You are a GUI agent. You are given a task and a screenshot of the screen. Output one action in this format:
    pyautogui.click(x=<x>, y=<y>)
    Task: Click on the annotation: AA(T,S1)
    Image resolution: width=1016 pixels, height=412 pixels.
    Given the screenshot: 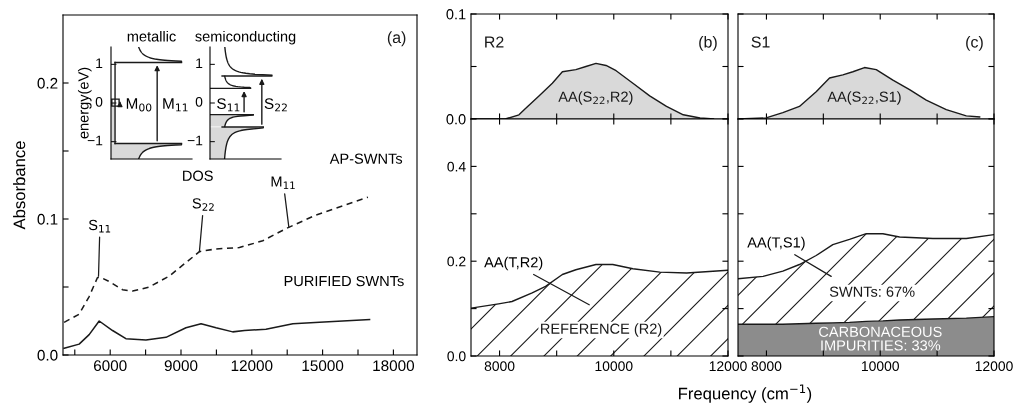 What is the action you would take?
    pyautogui.click(x=776, y=243)
    